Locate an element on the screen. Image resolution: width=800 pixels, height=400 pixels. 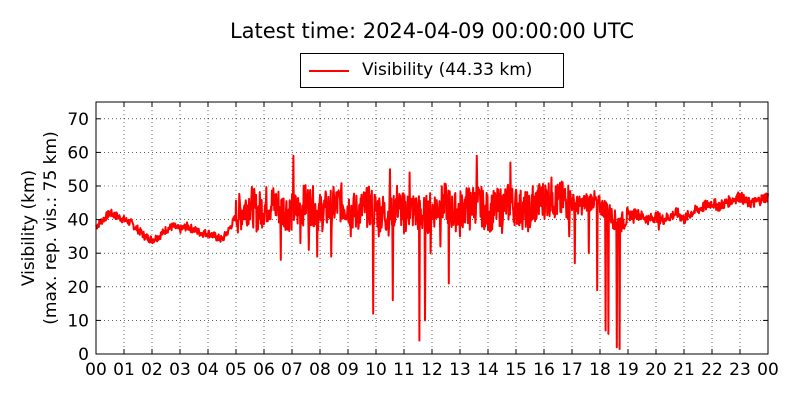
y-axis-label-line1: Visibility (km) is located at coordinates (29, 228).